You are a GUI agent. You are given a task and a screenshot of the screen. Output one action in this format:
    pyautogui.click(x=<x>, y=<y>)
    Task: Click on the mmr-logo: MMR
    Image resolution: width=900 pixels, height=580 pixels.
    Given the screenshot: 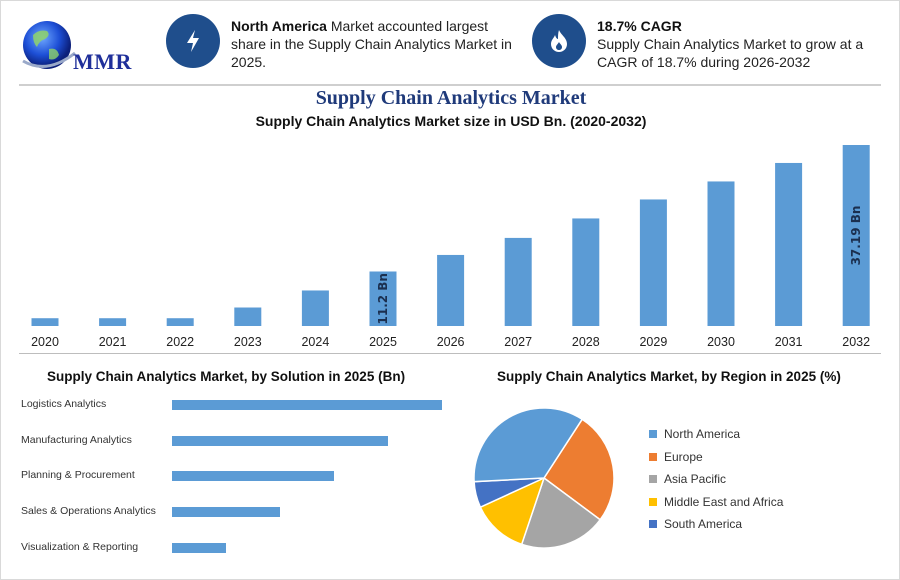 What is the action you would take?
    pyautogui.click(x=79, y=47)
    